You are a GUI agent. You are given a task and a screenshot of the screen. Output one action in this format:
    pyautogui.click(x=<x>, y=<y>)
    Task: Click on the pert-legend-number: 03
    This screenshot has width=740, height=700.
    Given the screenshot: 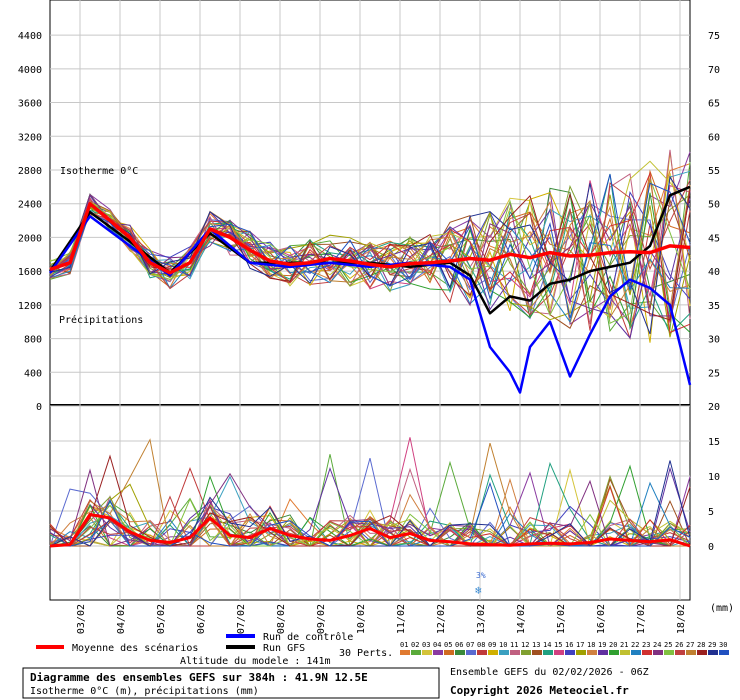 What is the action you would take?
    pyautogui.click(x=426, y=645)
    